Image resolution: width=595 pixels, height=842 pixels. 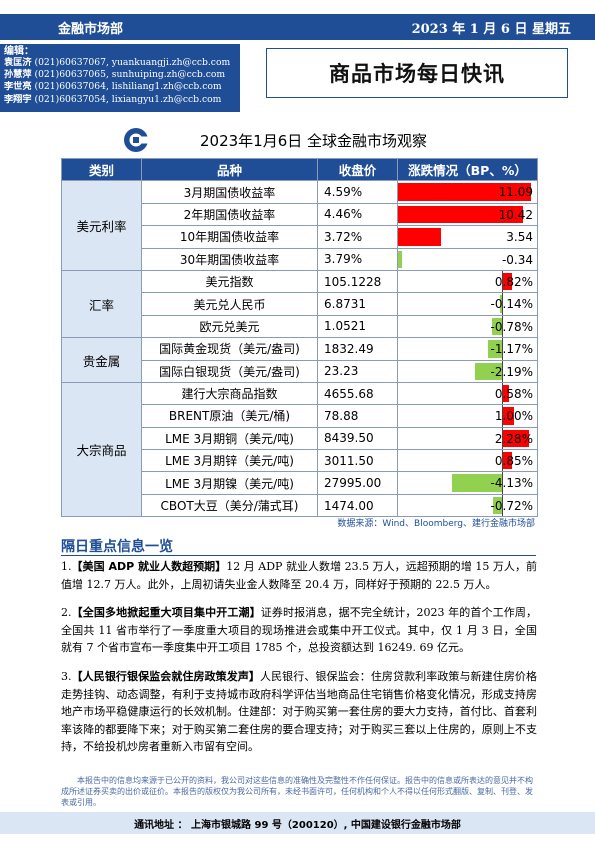 I want to click on change-value: 0.85%, so click(x=513, y=461).